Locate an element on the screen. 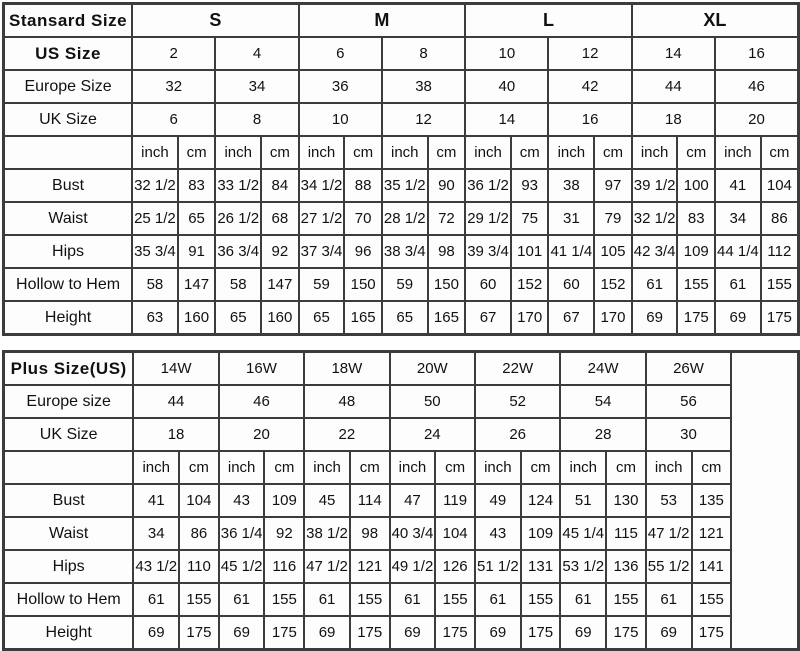 The width and height of the screenshot is (800, 651). table-cell: 53 is located at coordinates (668, 500).